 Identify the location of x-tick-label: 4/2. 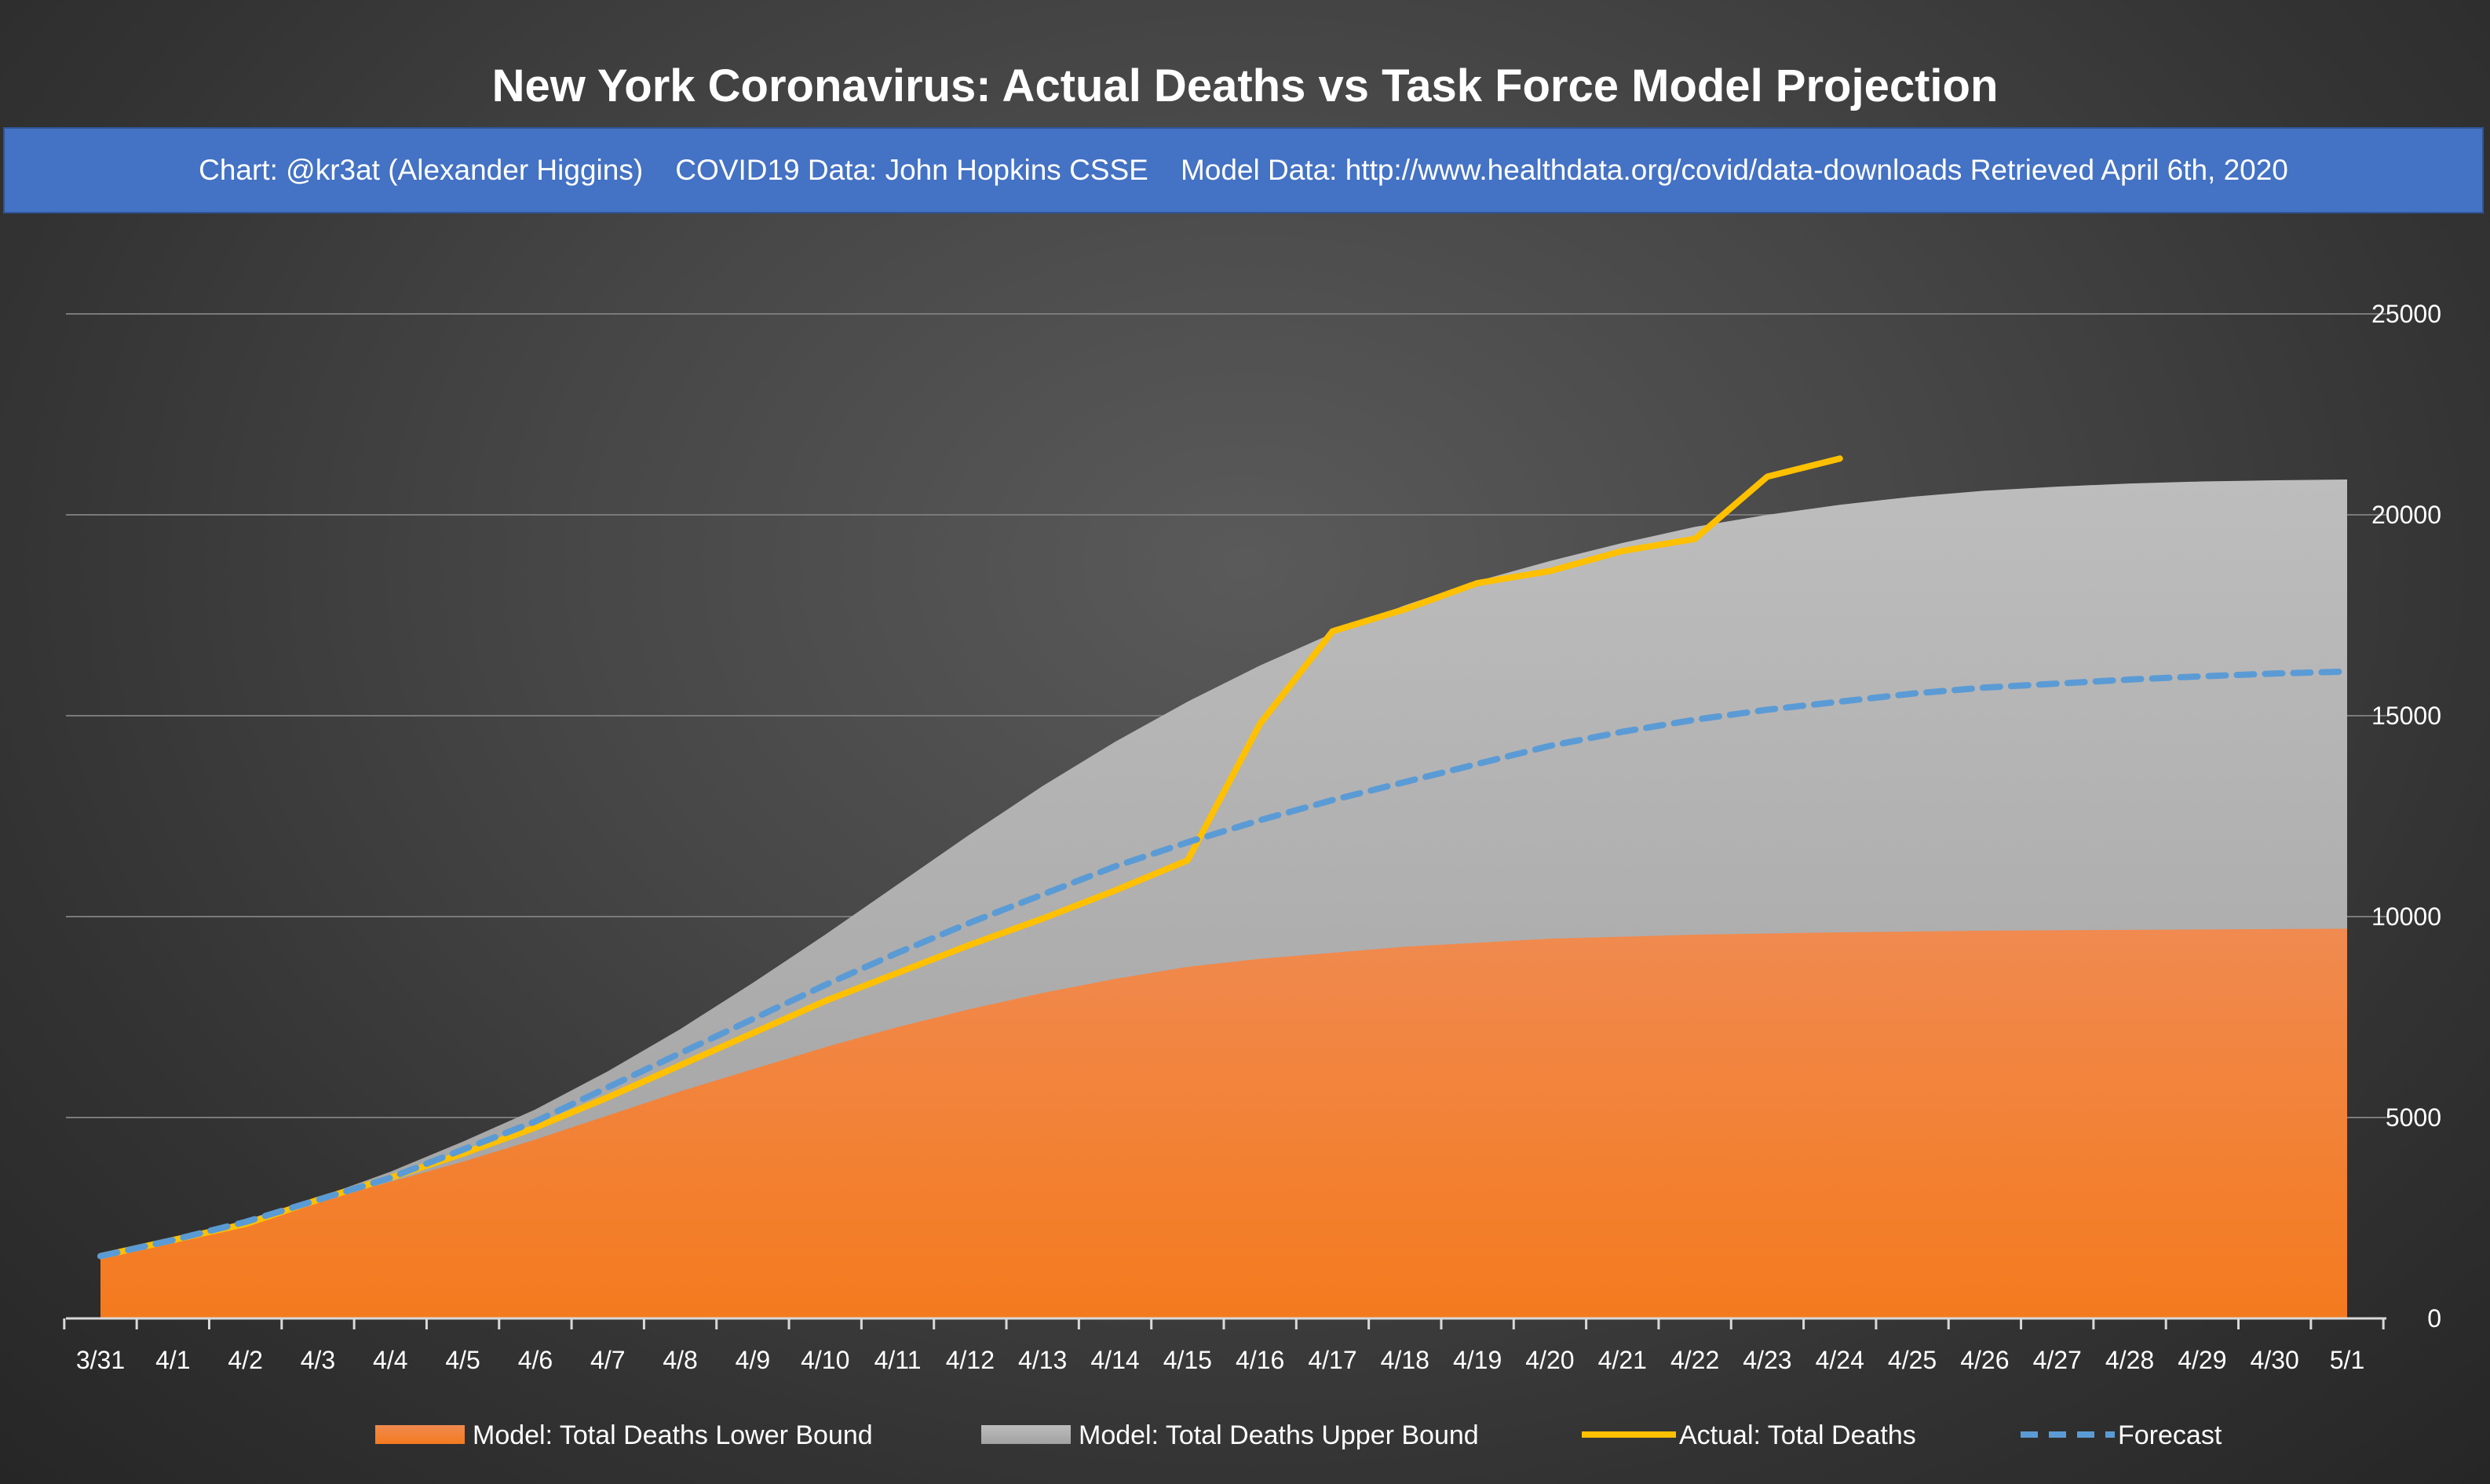
(245, 1360).